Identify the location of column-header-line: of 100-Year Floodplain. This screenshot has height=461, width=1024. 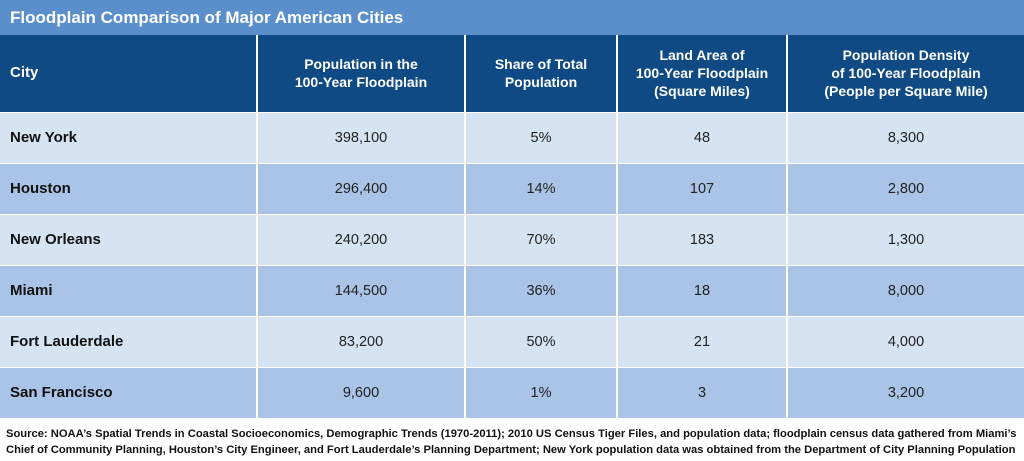
(906, 73).